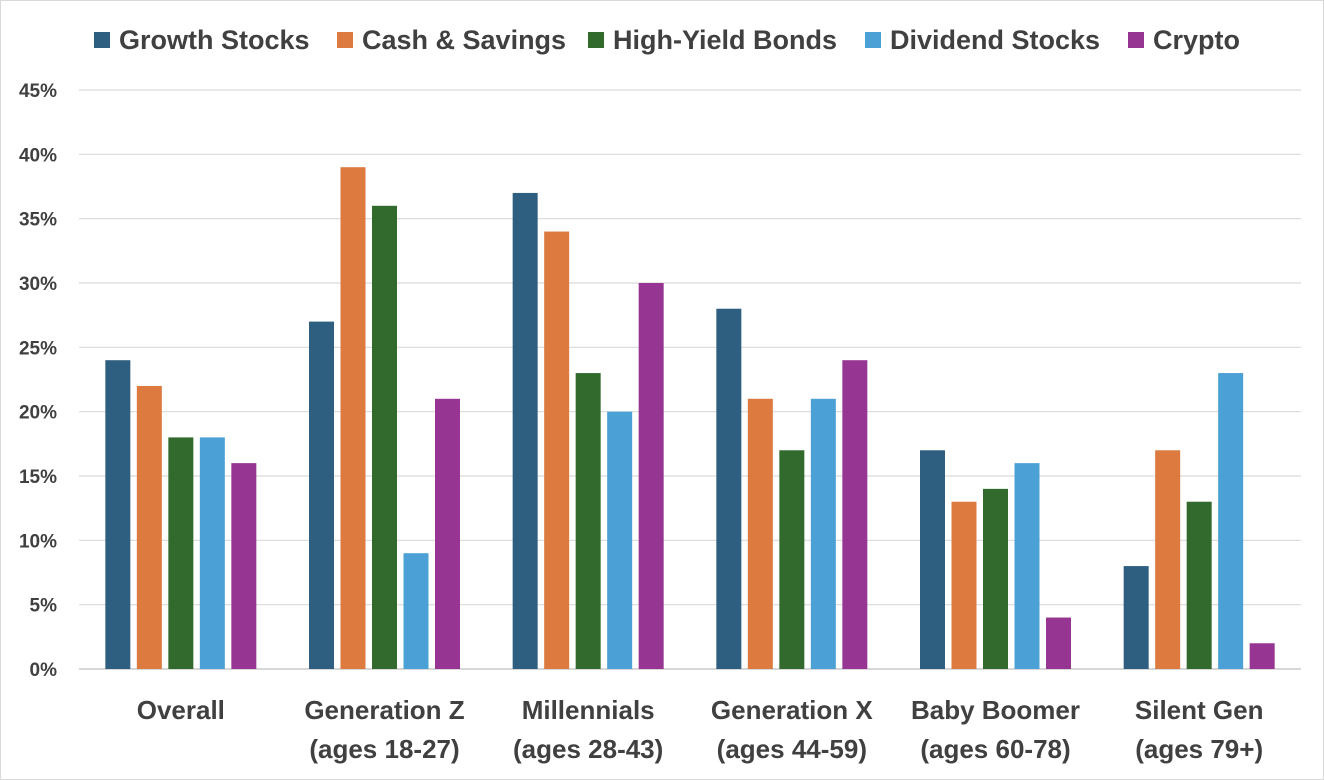 Image resolution: width=1324 pixels, height=780 pixels. I want to click on y-tick-label: 15%, so click(38, 477).